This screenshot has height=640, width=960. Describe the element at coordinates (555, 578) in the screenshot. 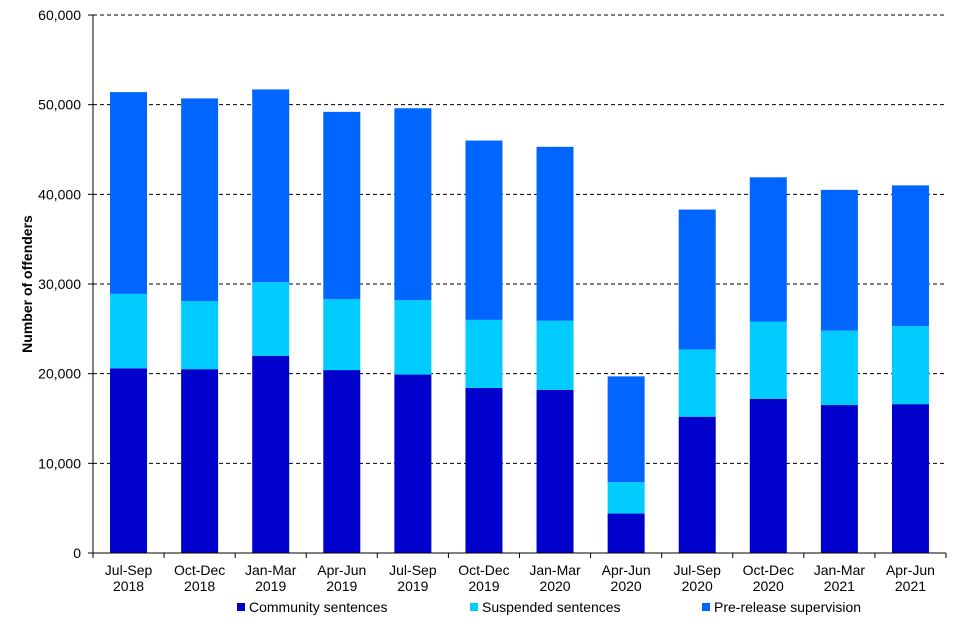

I see `x-tick-label: Jan-Mar 2020` at that location.